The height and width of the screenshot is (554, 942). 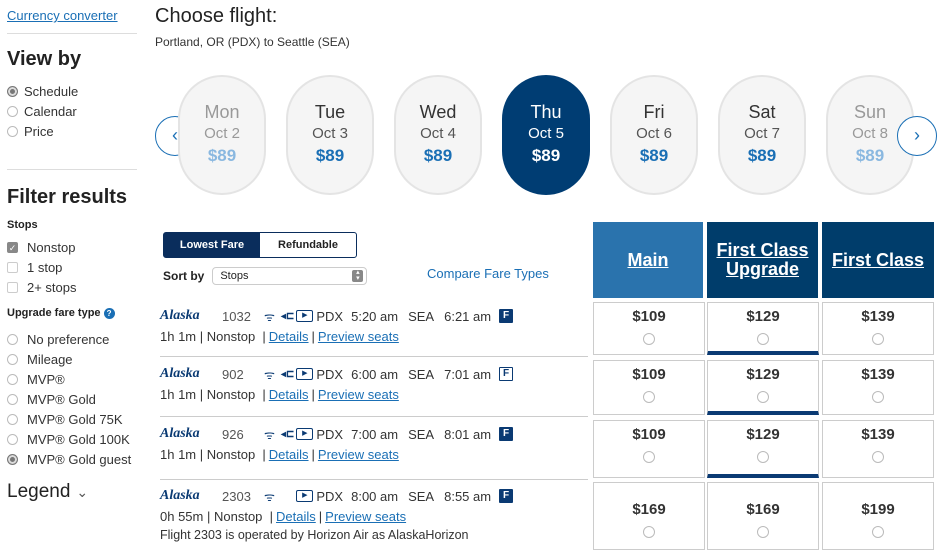 I want to click on sort-select: Stops ▴ ▾, so click(x=290, y=276).